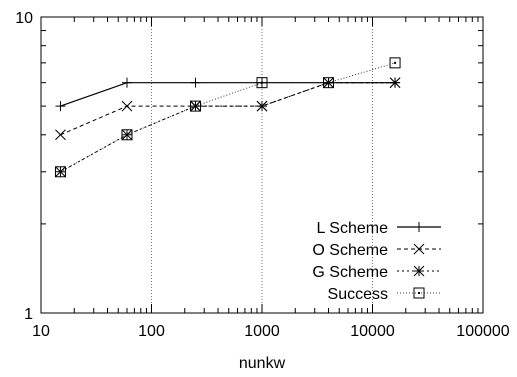 This screenshot has width=517, height=377. I want to click on legend: L Scheme O Scheme G Scheme Success, so click(376, 261).